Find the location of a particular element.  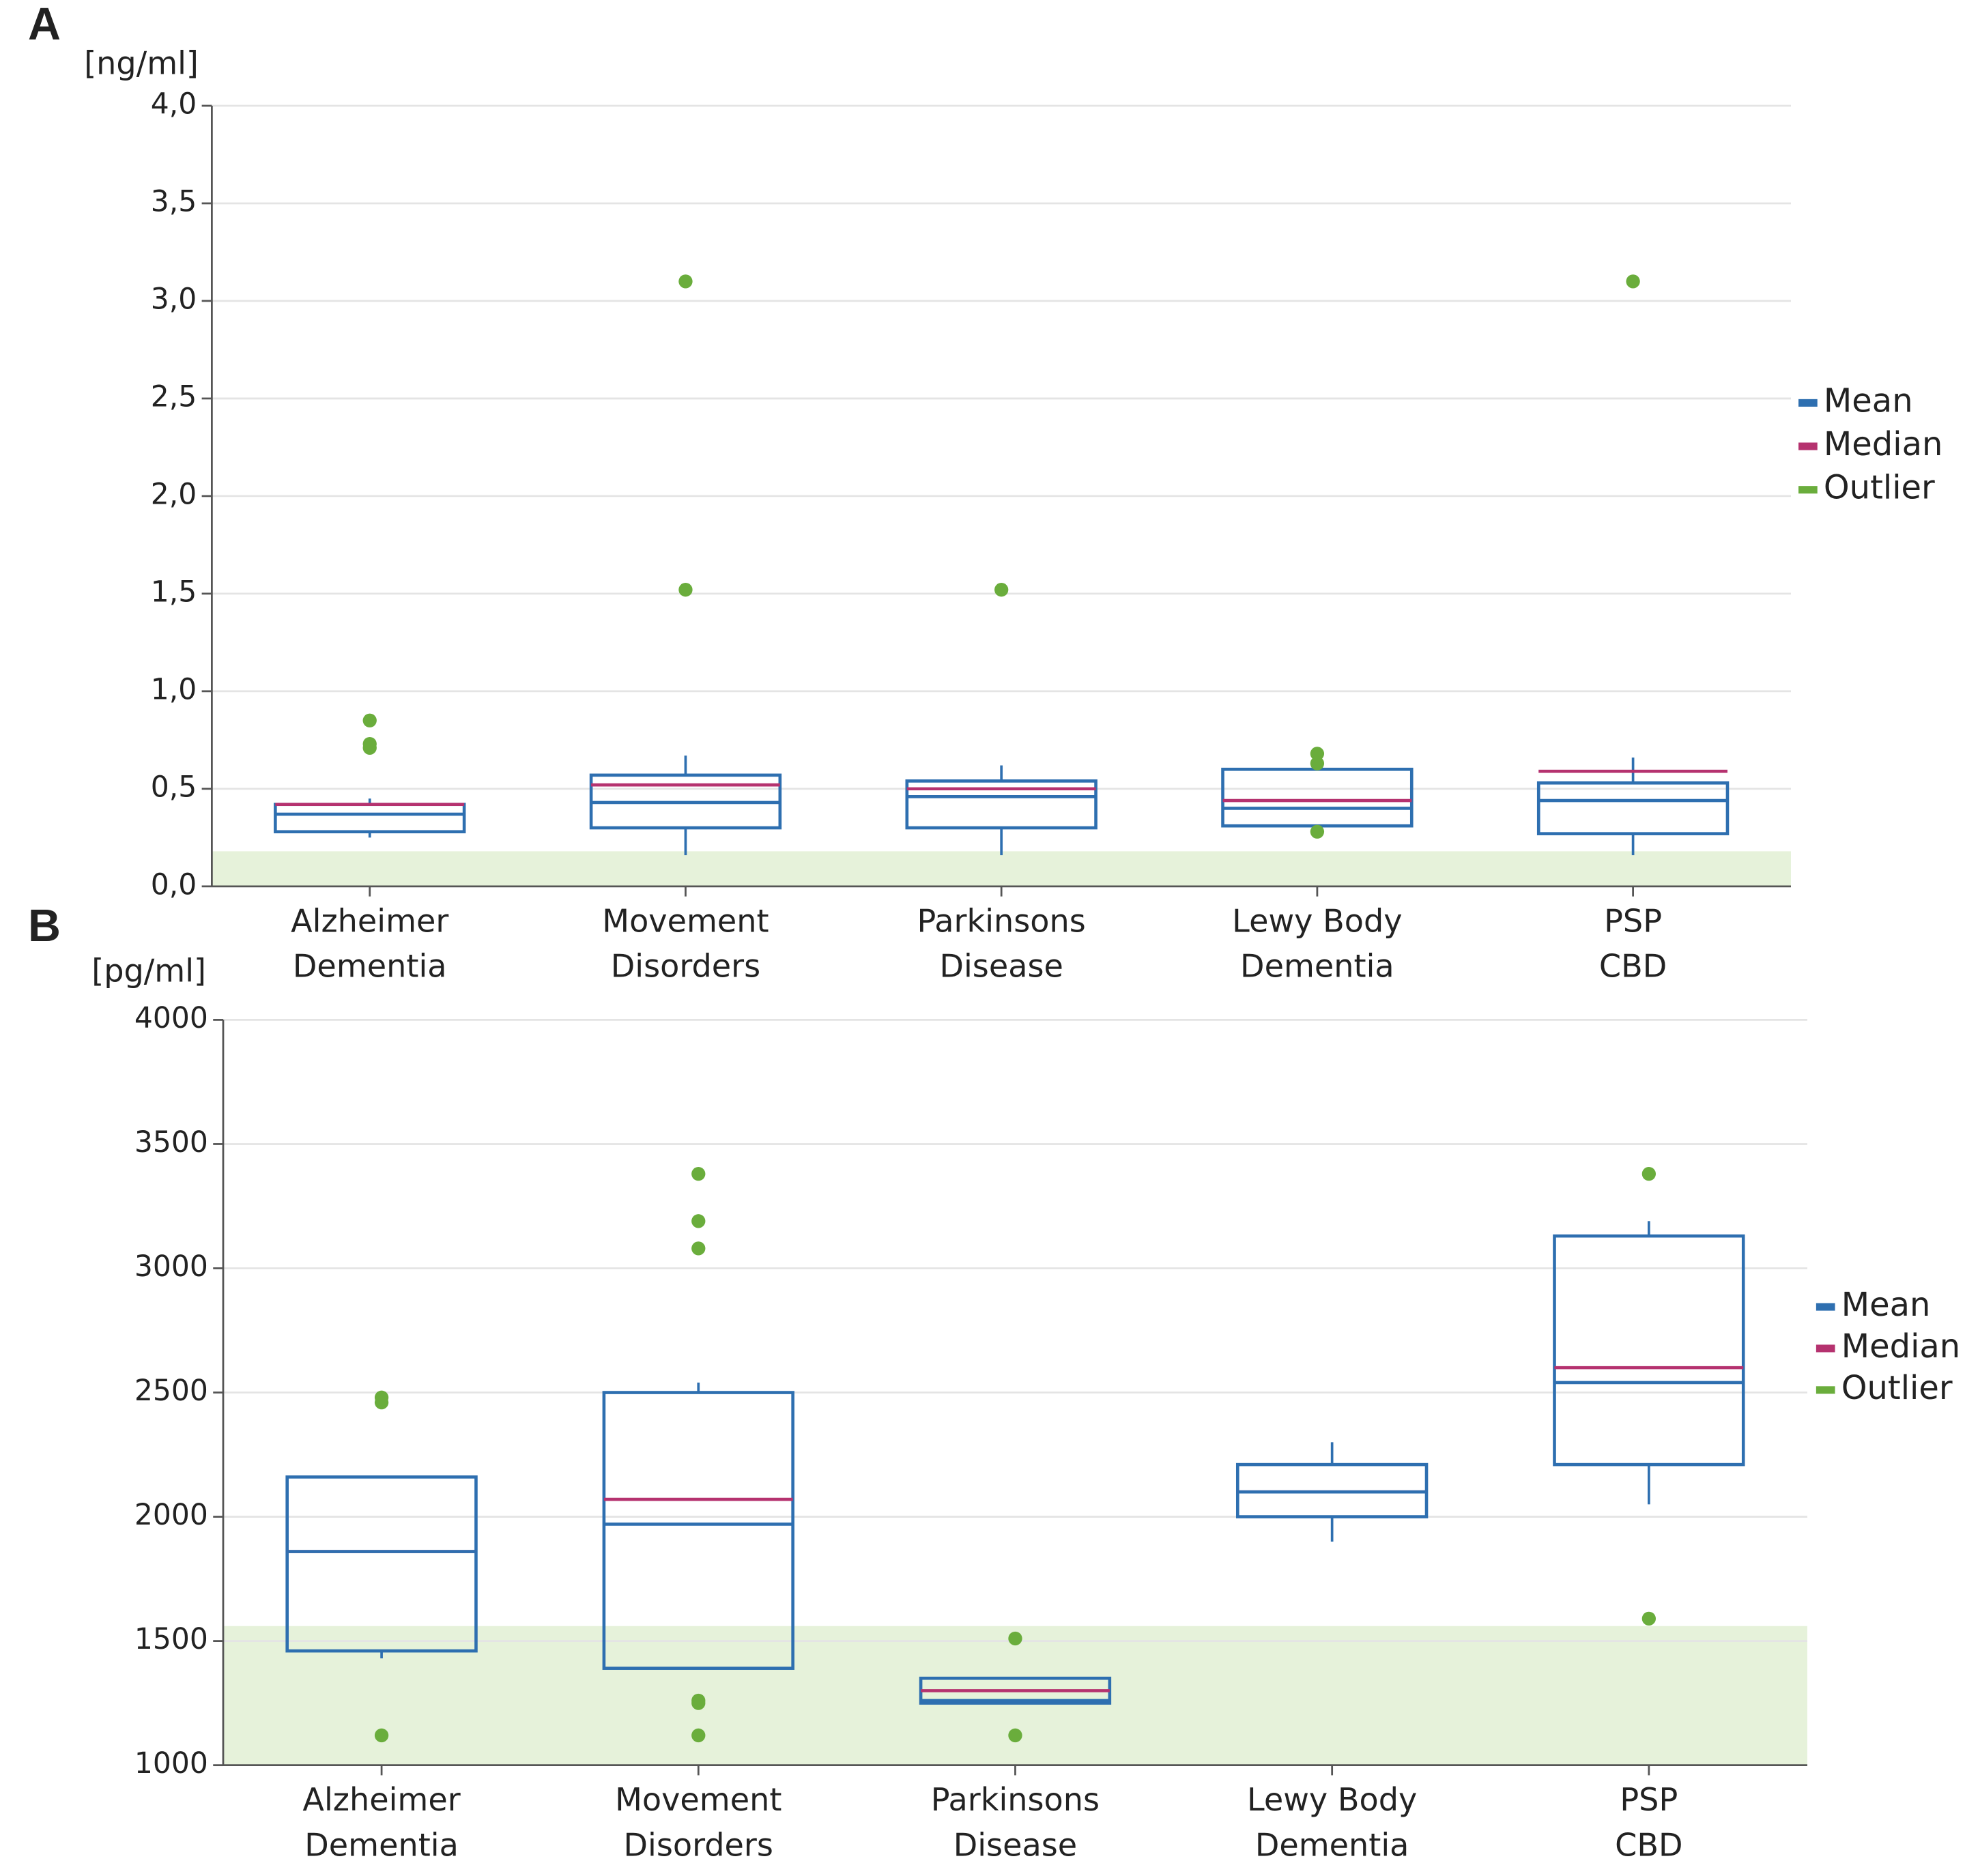

panel-label: B is located at coordinates (44, 926).